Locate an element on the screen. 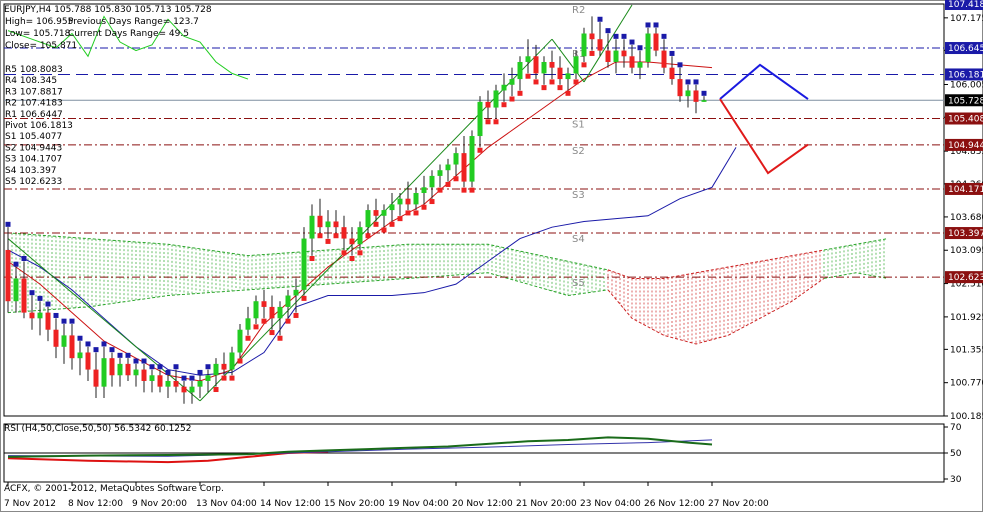 The height and width of the screenshot is (512, 983). x-tick-label: 15 Nov 20:00 is located at coordinates (354, 504).